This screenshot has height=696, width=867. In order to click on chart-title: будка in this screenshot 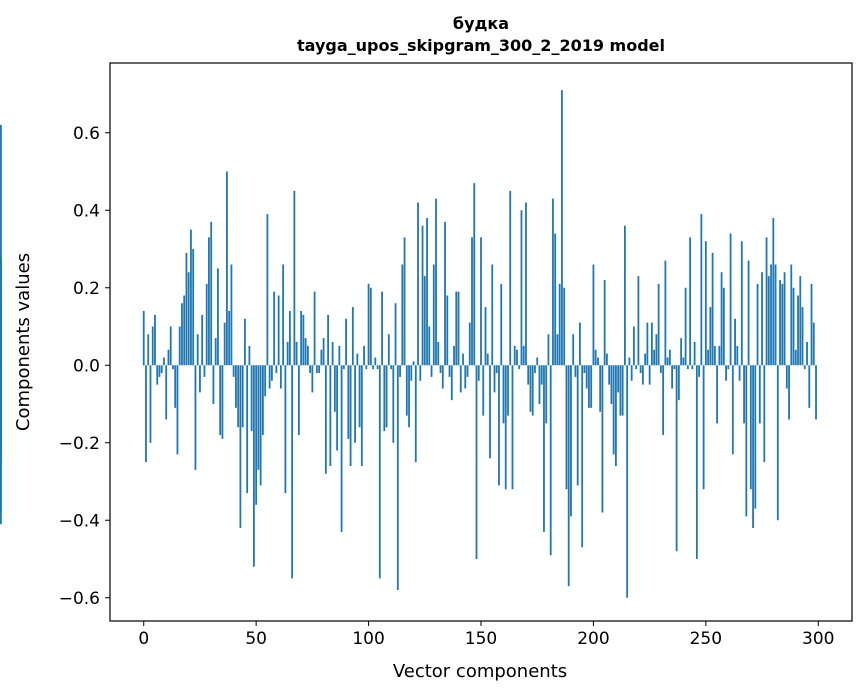, I will do `click(481, 23)`.